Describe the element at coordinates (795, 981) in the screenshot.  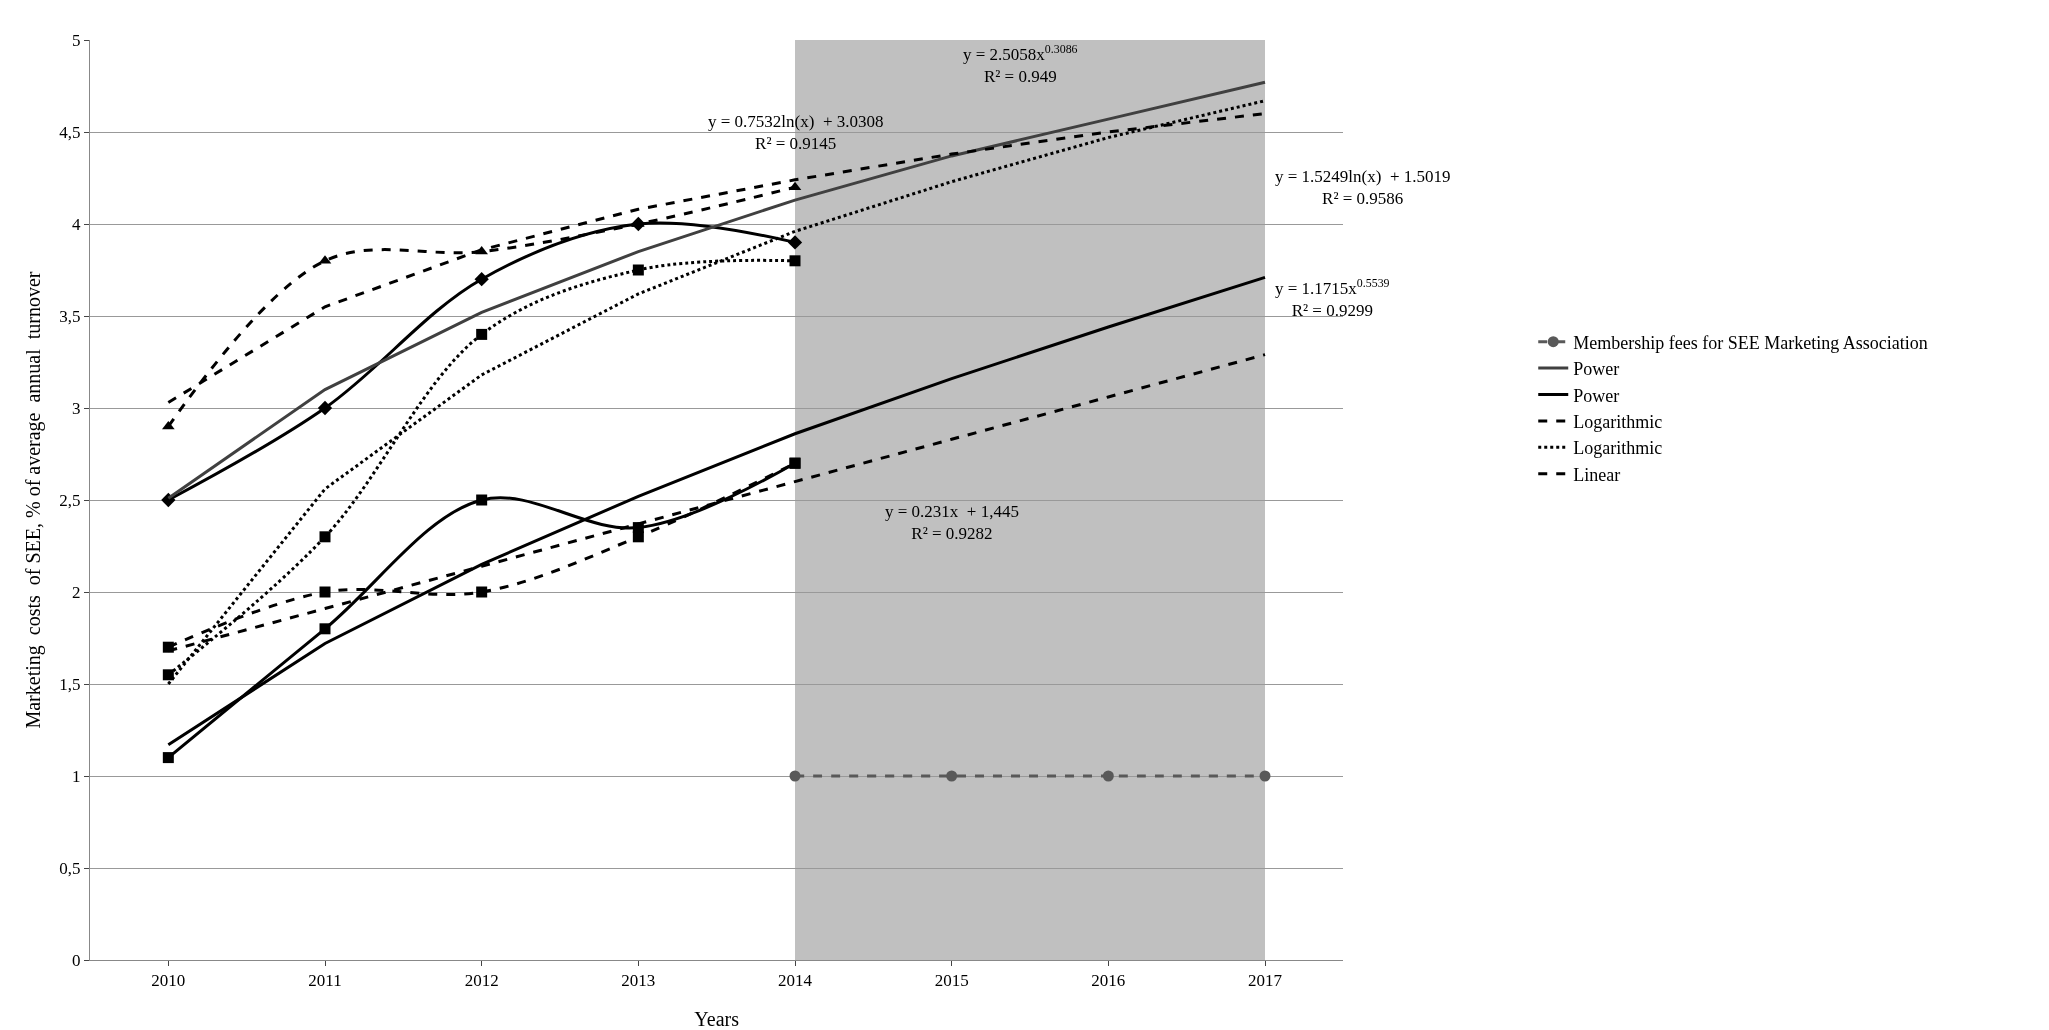
I see `x-tick-label: 2014` at that location.